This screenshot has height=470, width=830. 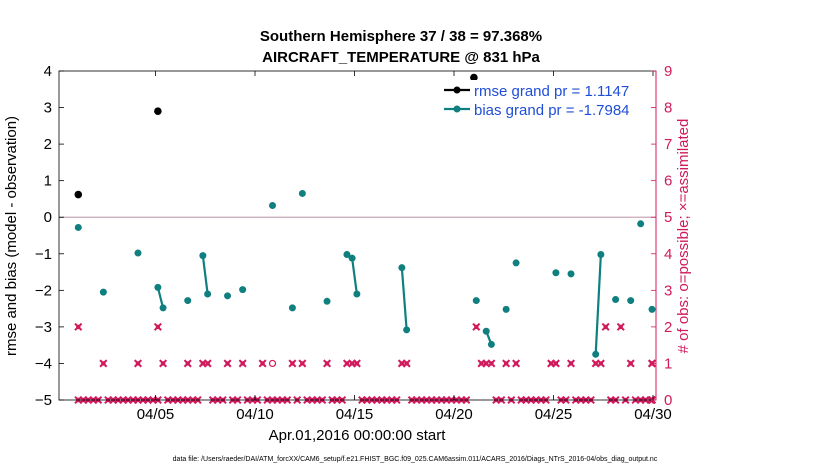 I want to click on x-axis-label: Apr.01,2016 00:00:00 start, so click(x=358, y=435).